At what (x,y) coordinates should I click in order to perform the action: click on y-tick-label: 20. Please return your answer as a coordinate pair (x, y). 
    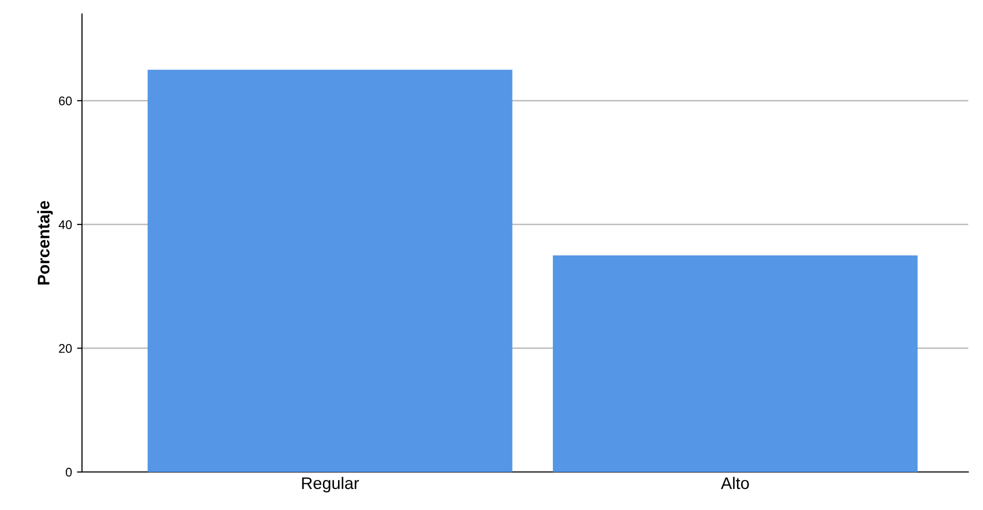
    Looking at the image, I should click on (65, 348).